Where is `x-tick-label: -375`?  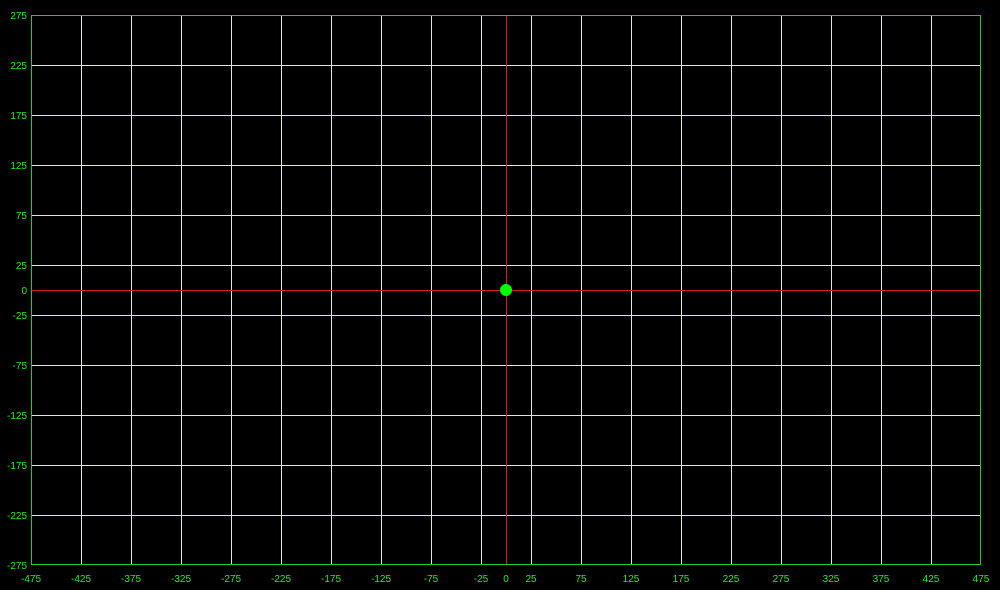
x-tick-label: -375 is located at coordinates (131, 579).